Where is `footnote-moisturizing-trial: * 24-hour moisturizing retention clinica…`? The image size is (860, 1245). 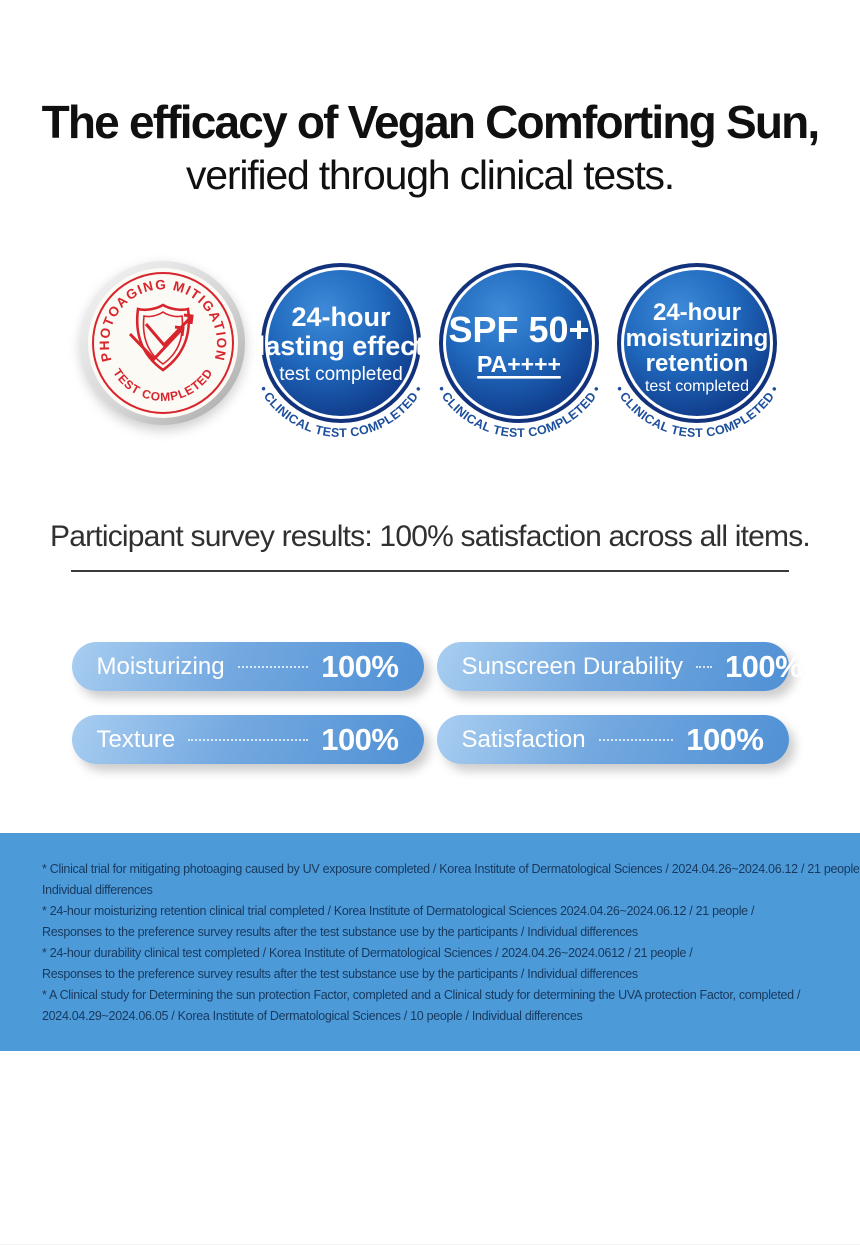 footnote-moisturizing-trial: * 24-hour moisturizing retention clinica… is located at coordinates (430, 922).